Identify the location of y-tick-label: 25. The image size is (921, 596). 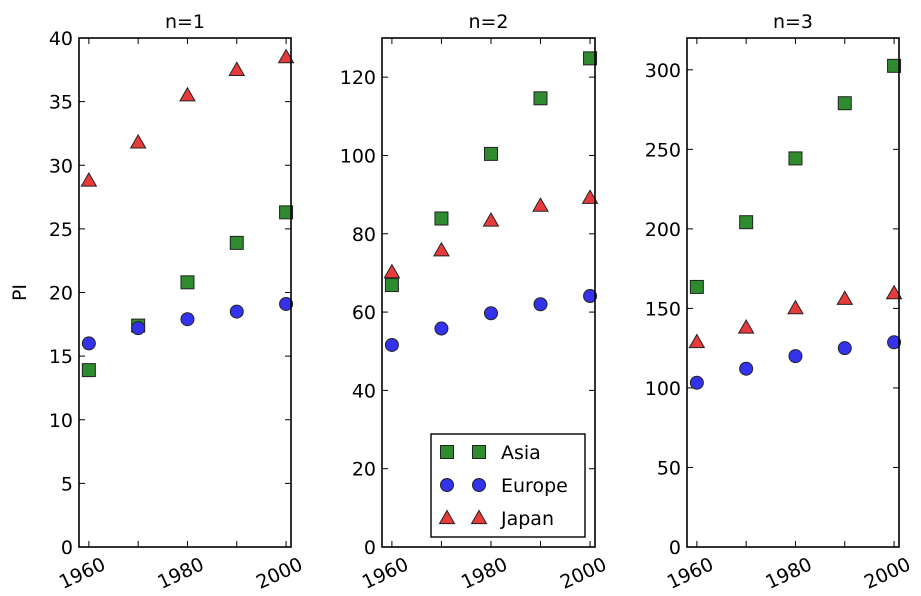
(61, 230).